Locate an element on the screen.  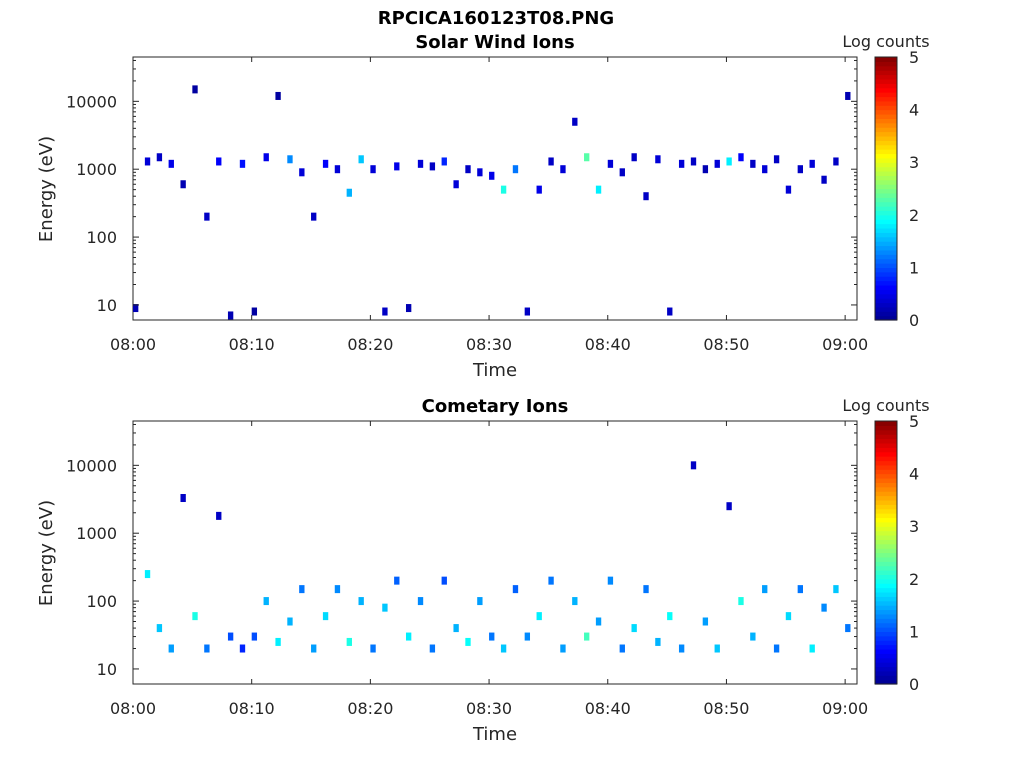
colorbar-tick-label: 5 is located at coordinates (914, 57).